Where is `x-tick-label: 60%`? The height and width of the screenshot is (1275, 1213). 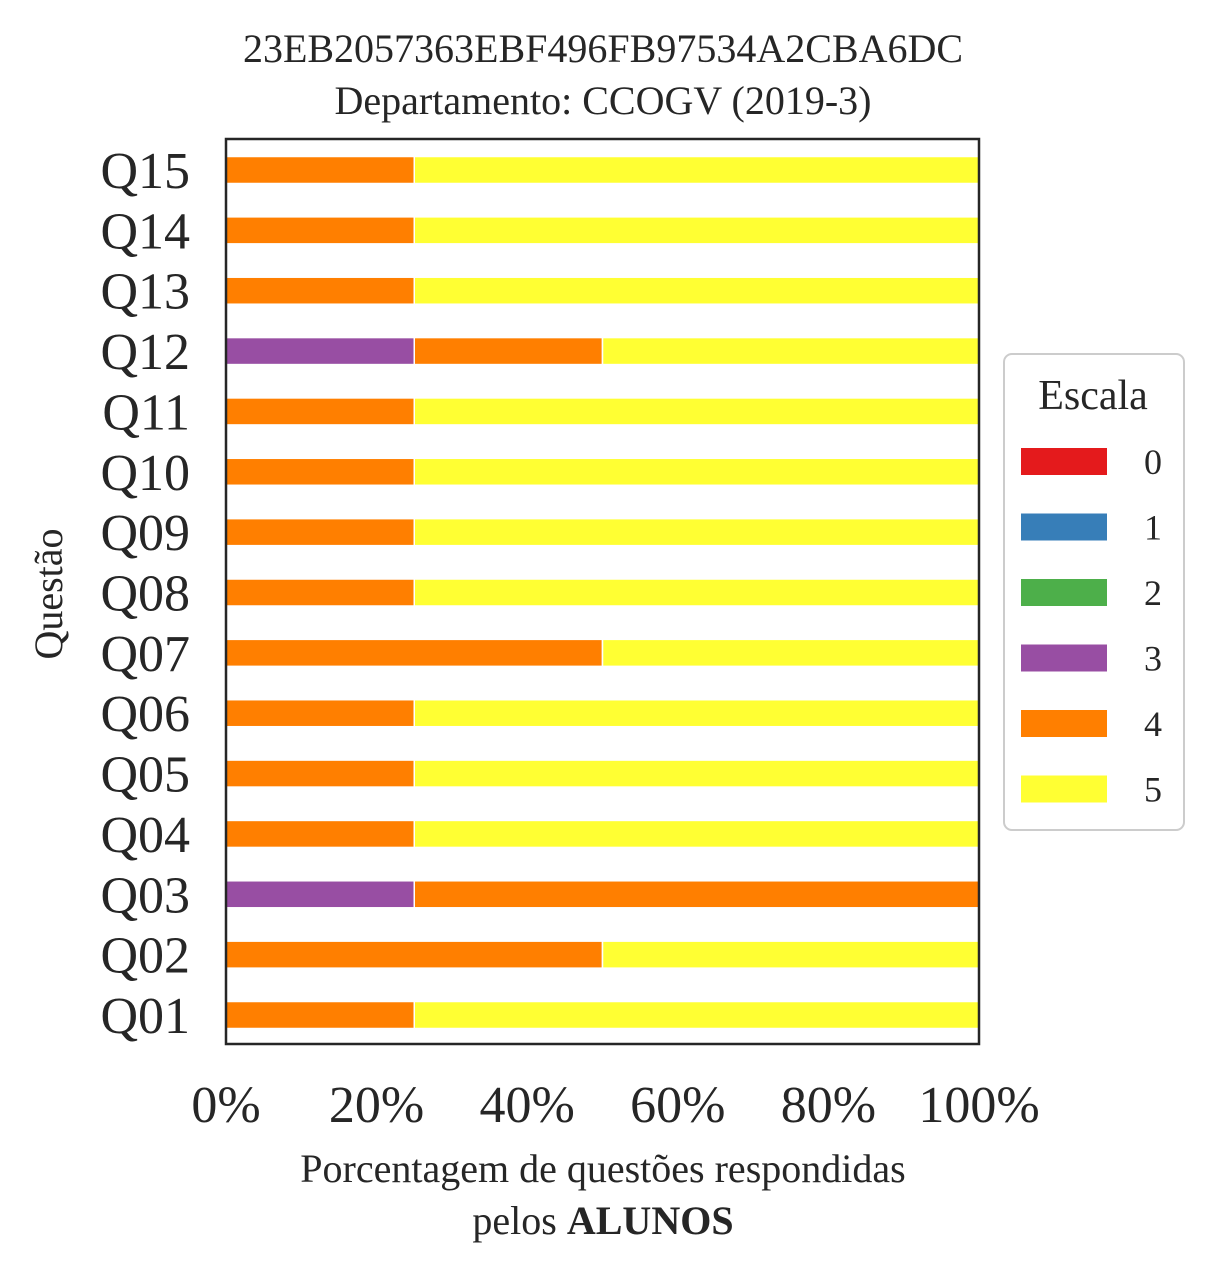
x-tick-label: 60% is located at coordinates (677, 1105).